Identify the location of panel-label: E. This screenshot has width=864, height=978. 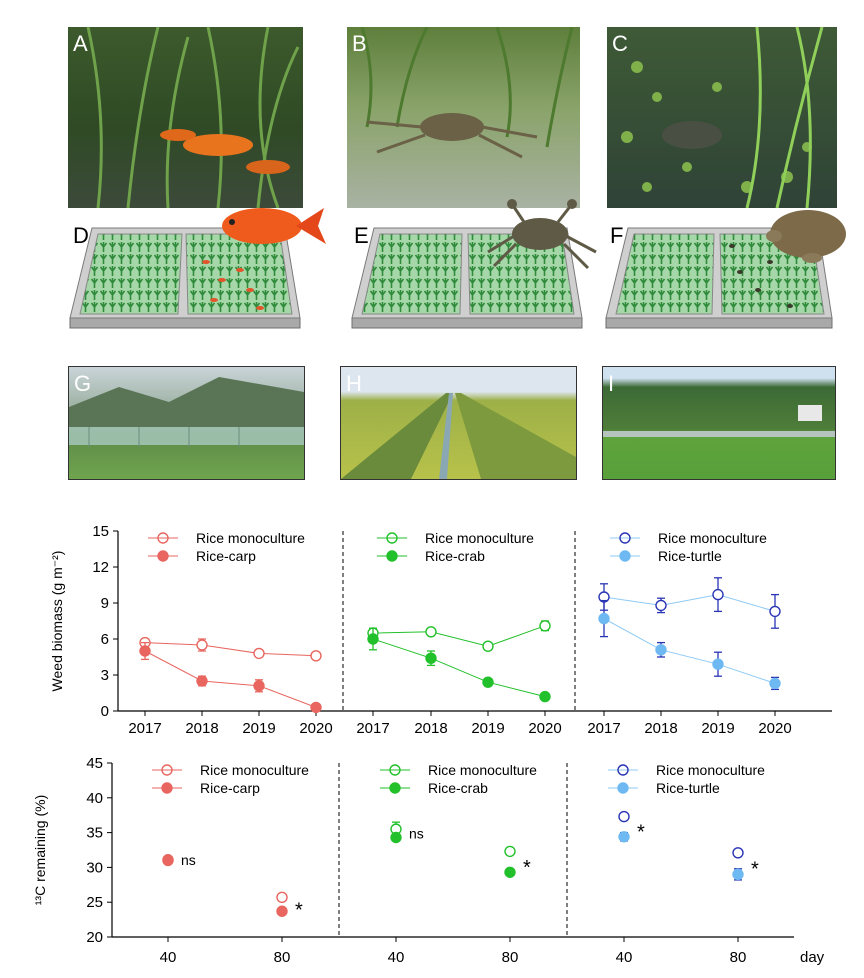
(361, 235).